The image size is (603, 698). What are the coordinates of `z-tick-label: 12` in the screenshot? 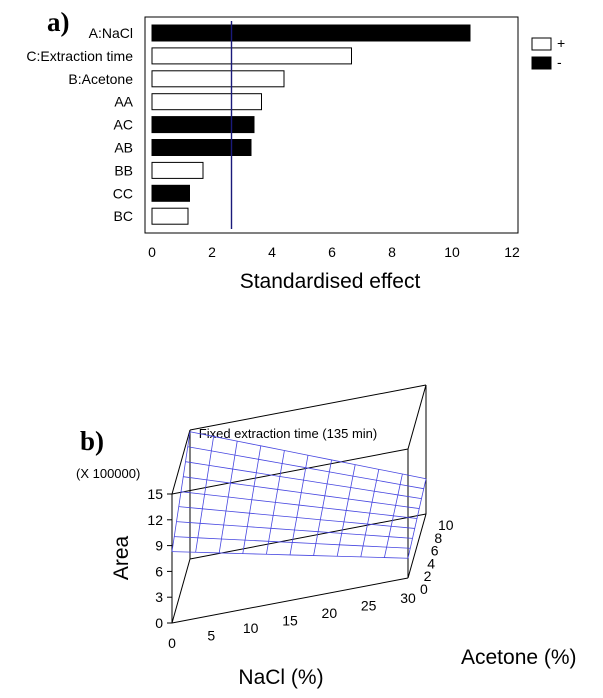 It's located at (155, 520).